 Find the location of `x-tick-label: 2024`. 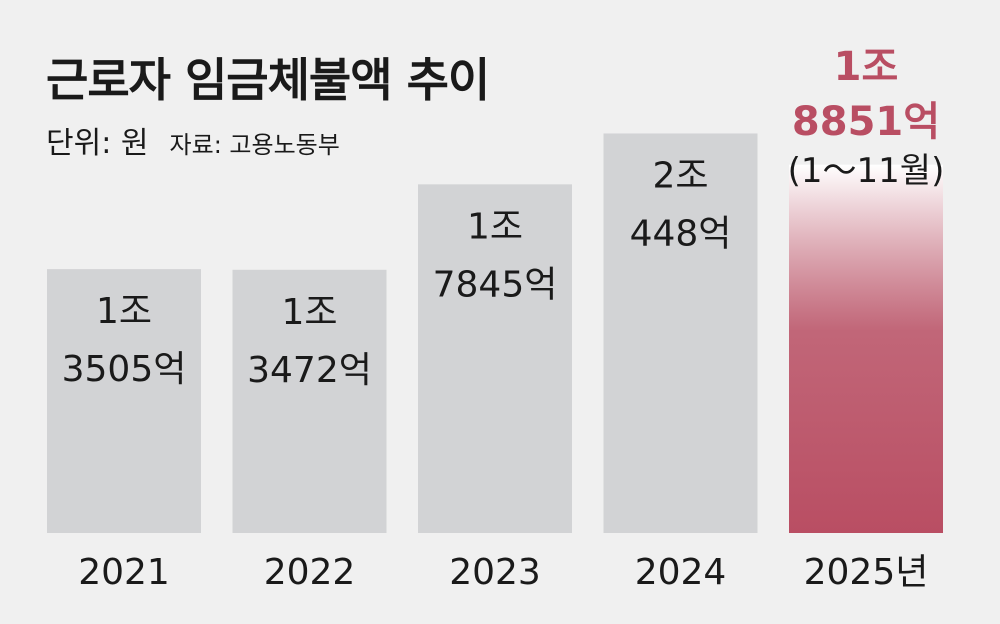

x-tick-label: 2024 is located at coordinates (681, 572).